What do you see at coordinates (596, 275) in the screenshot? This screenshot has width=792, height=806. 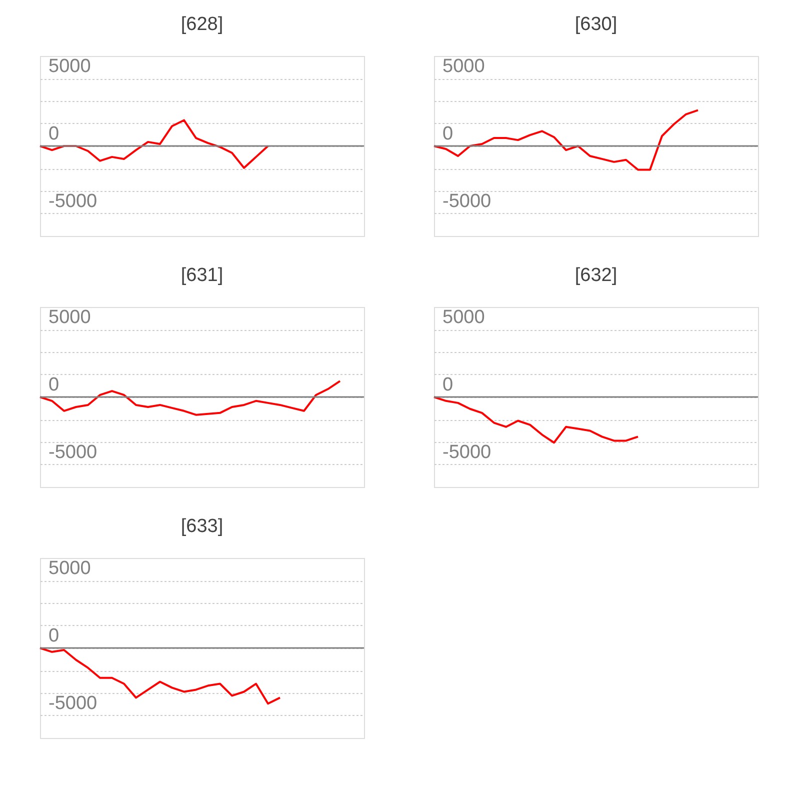 I see `chart-title: [632]` at bounding box center [596, 275].